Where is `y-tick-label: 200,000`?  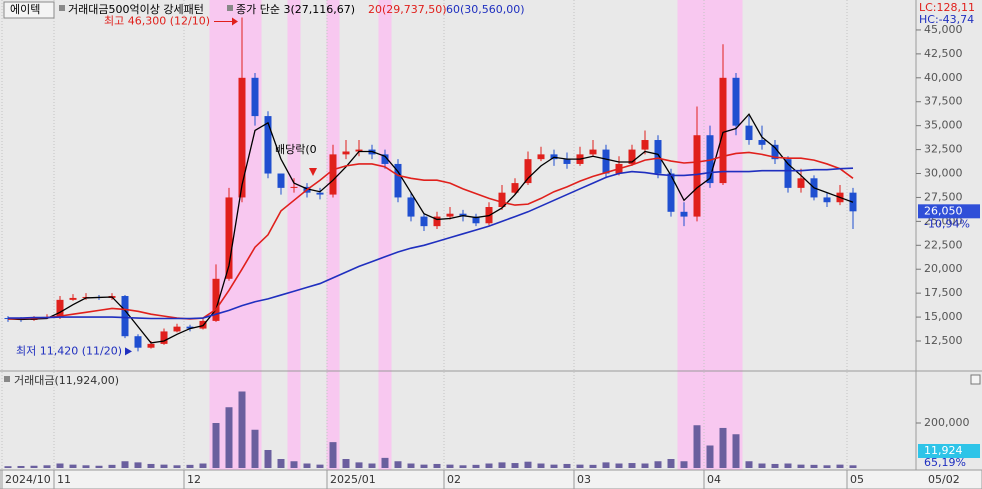
y-tick-label: 200,000 is located at coordinates (947, 422).